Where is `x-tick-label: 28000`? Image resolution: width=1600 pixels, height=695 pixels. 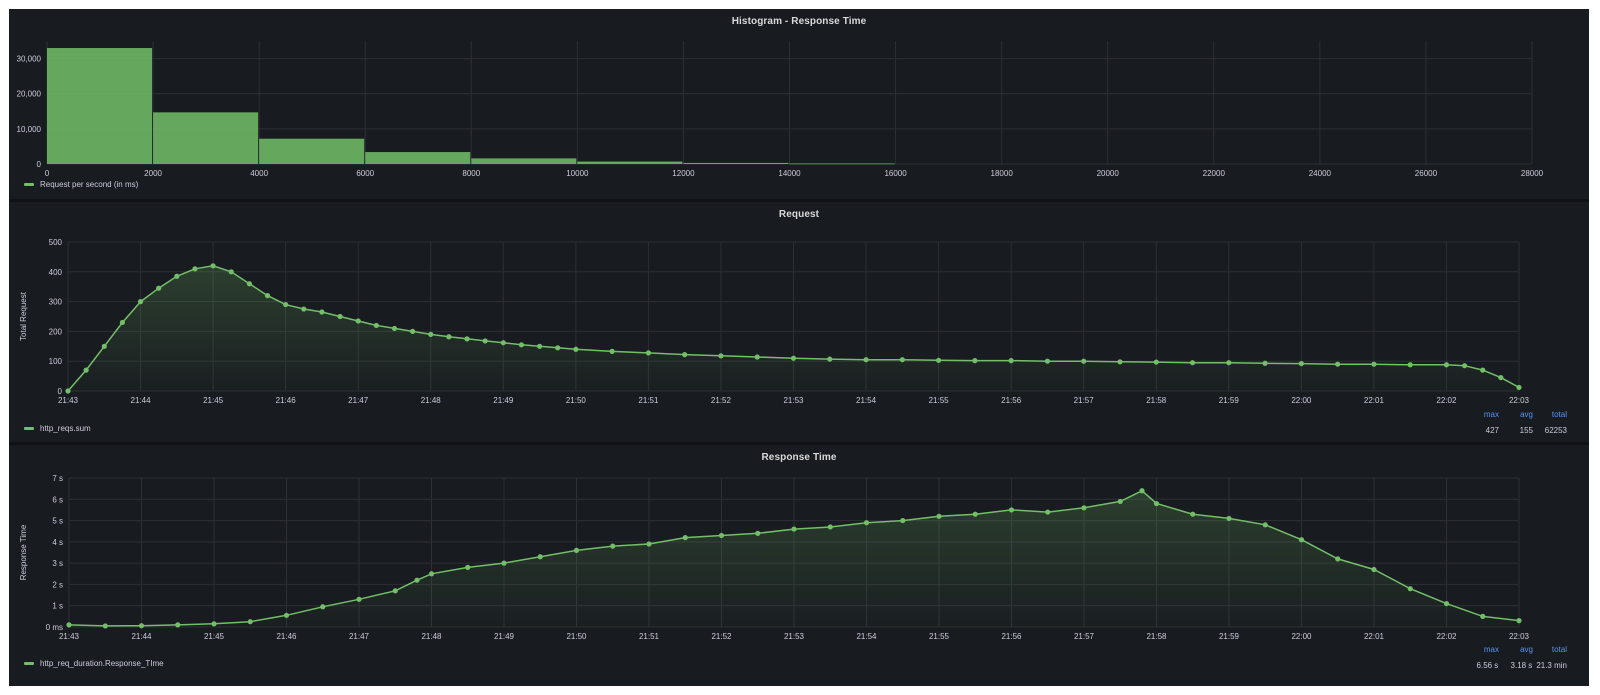 x-tick-label: 28000 is located at coordinates (1532, 173).